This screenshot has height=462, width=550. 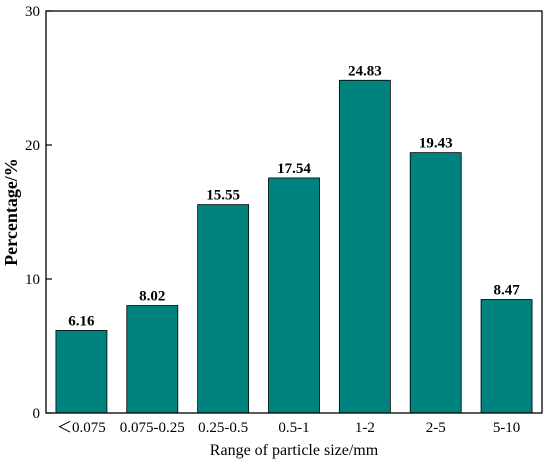 What do you see at coordinates (81, 321) in the screenshot?
I see `data-label: 6.16` at bounding box center [81, 321].